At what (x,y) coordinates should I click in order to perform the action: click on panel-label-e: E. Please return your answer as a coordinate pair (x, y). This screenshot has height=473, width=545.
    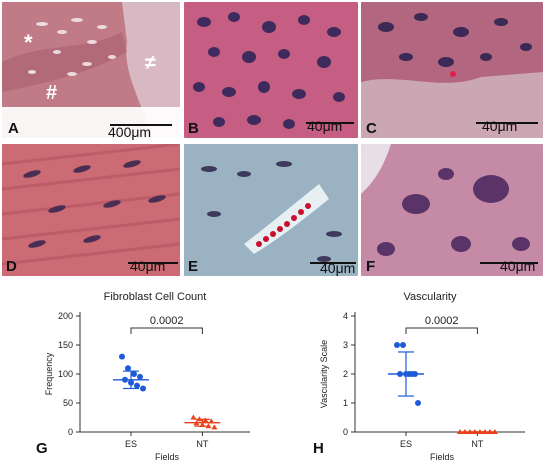
    Looking at the image, I should click on (193, 266).